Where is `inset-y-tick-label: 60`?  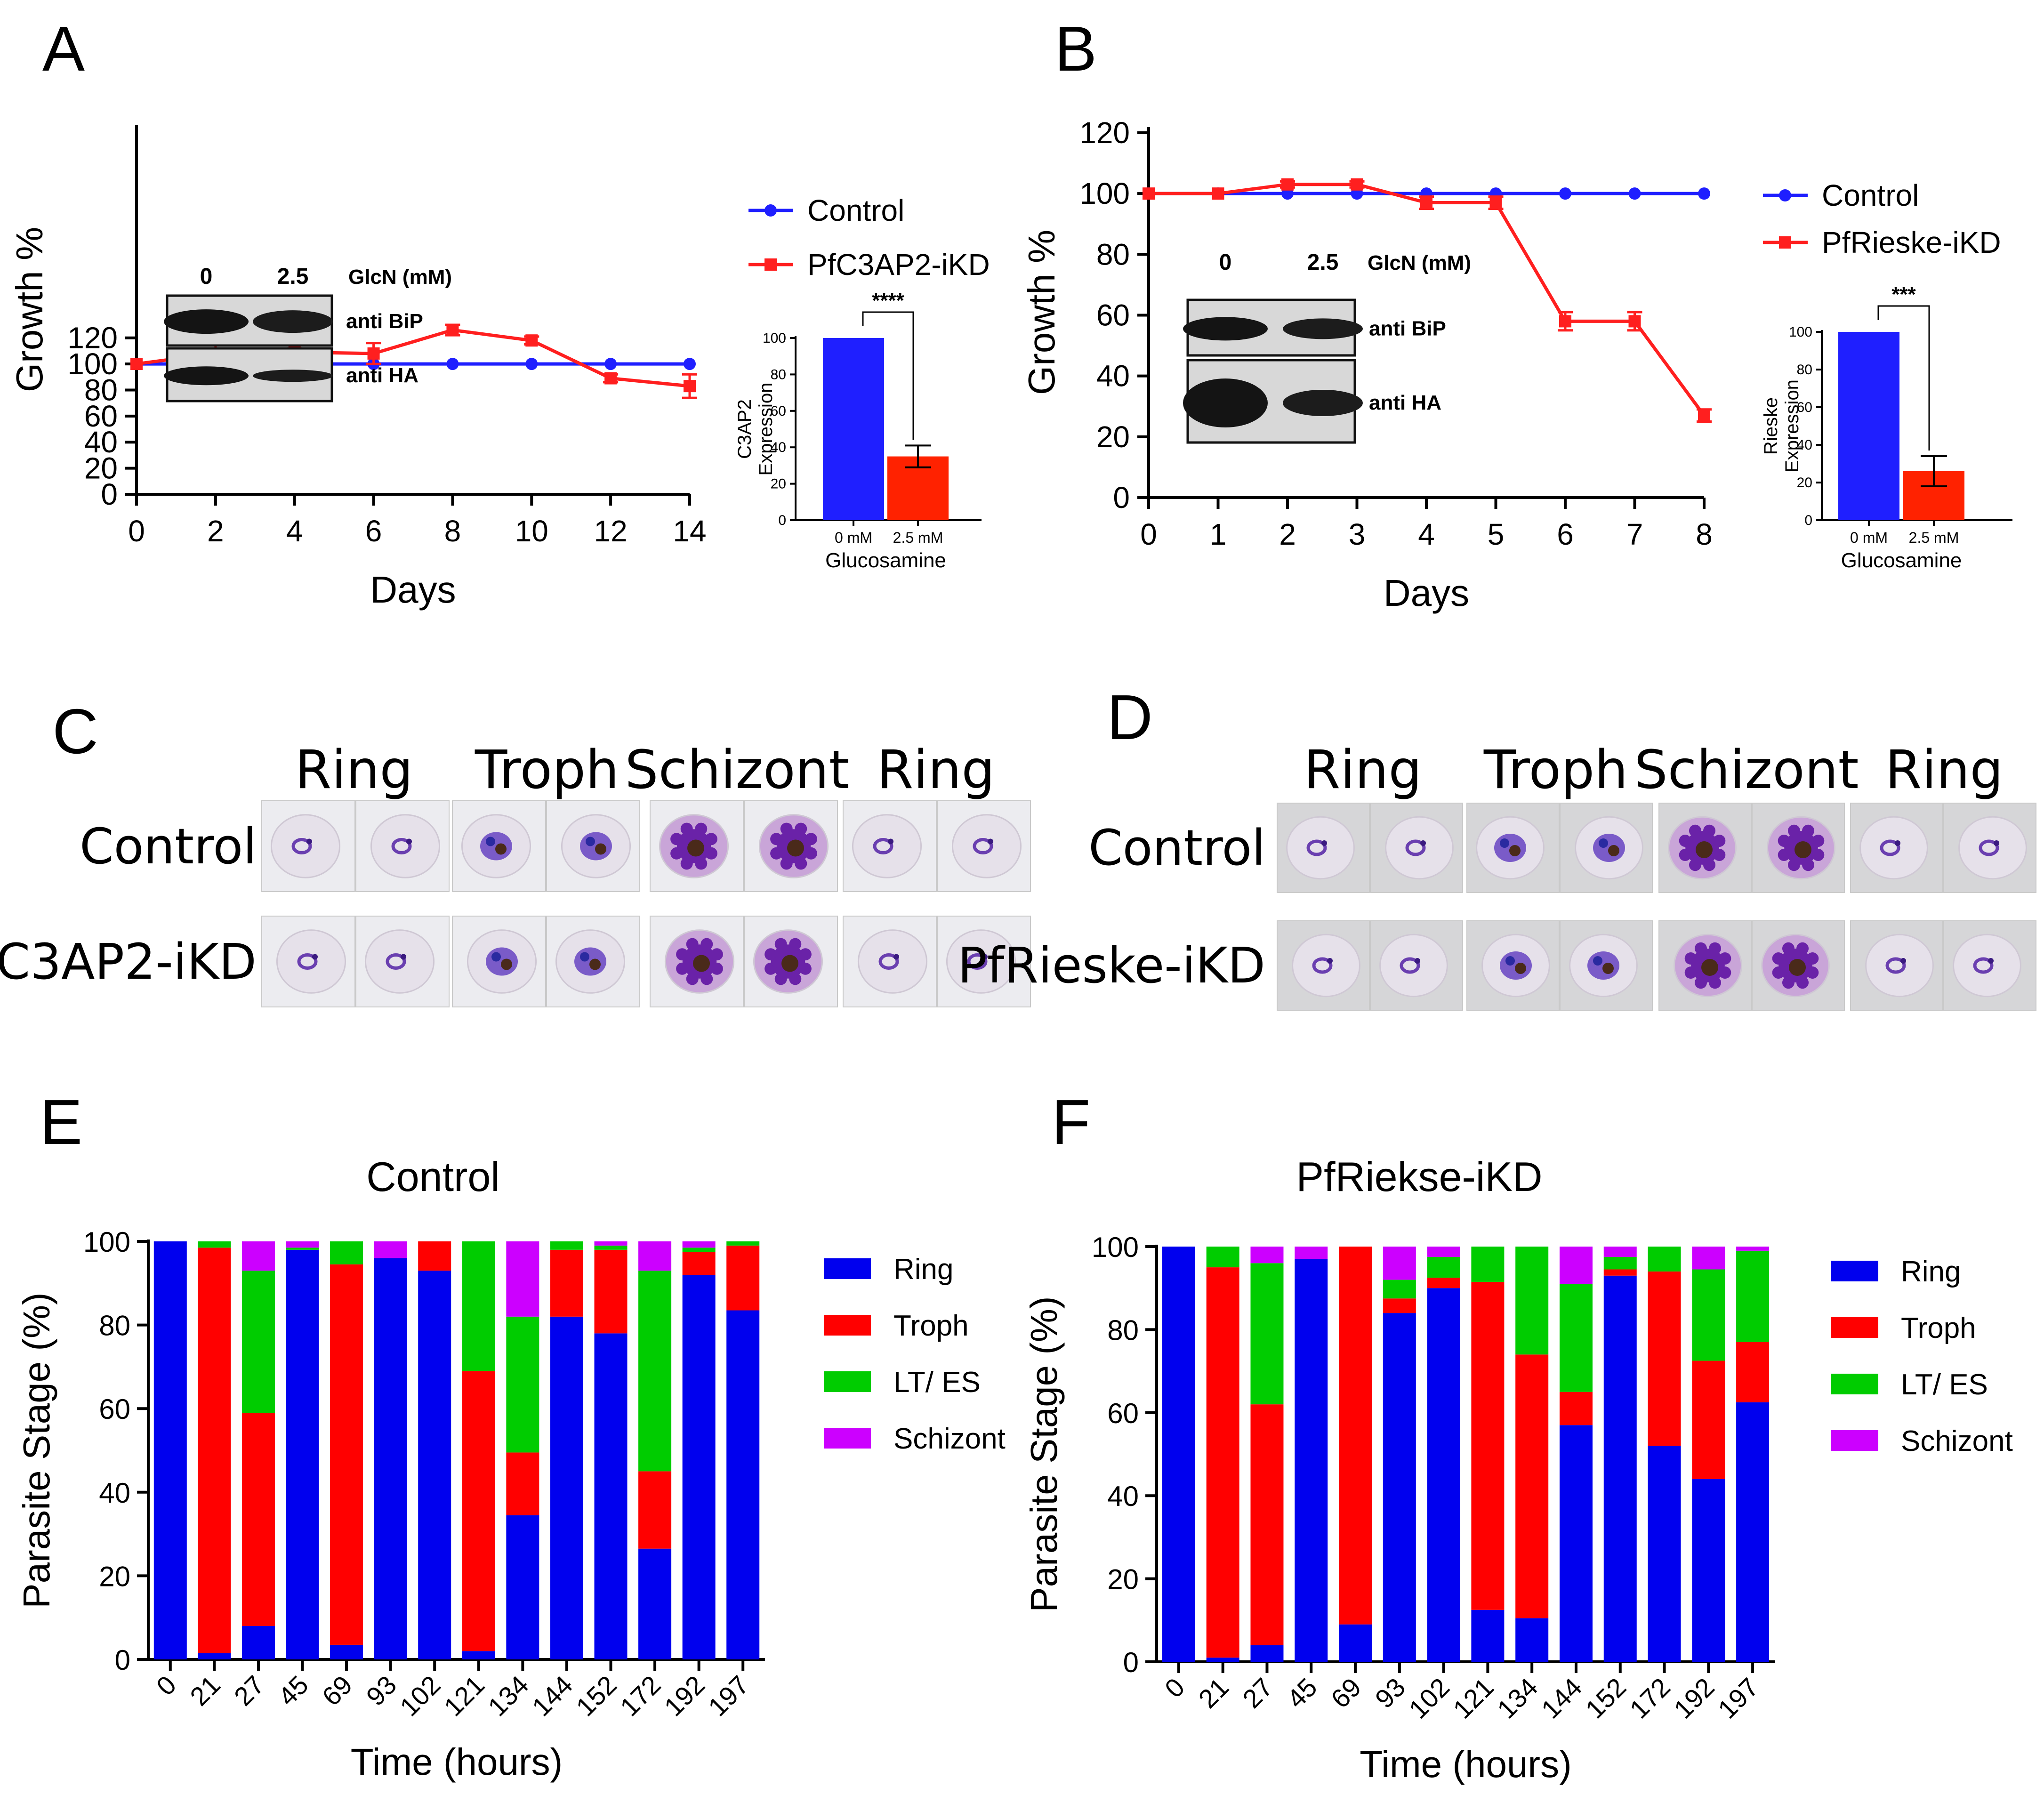 inset-y-tick-label: 60 is located at coordinates (779, 411).